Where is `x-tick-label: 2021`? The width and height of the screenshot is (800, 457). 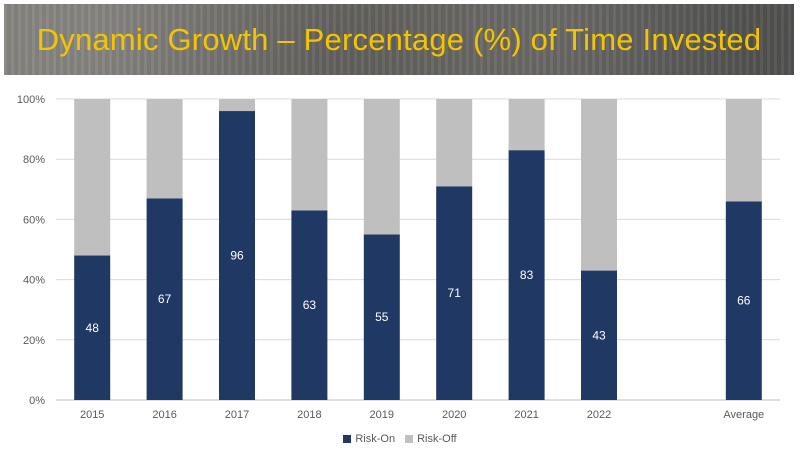 x-tick-label: 2021 is located at coordinates (526, 415).